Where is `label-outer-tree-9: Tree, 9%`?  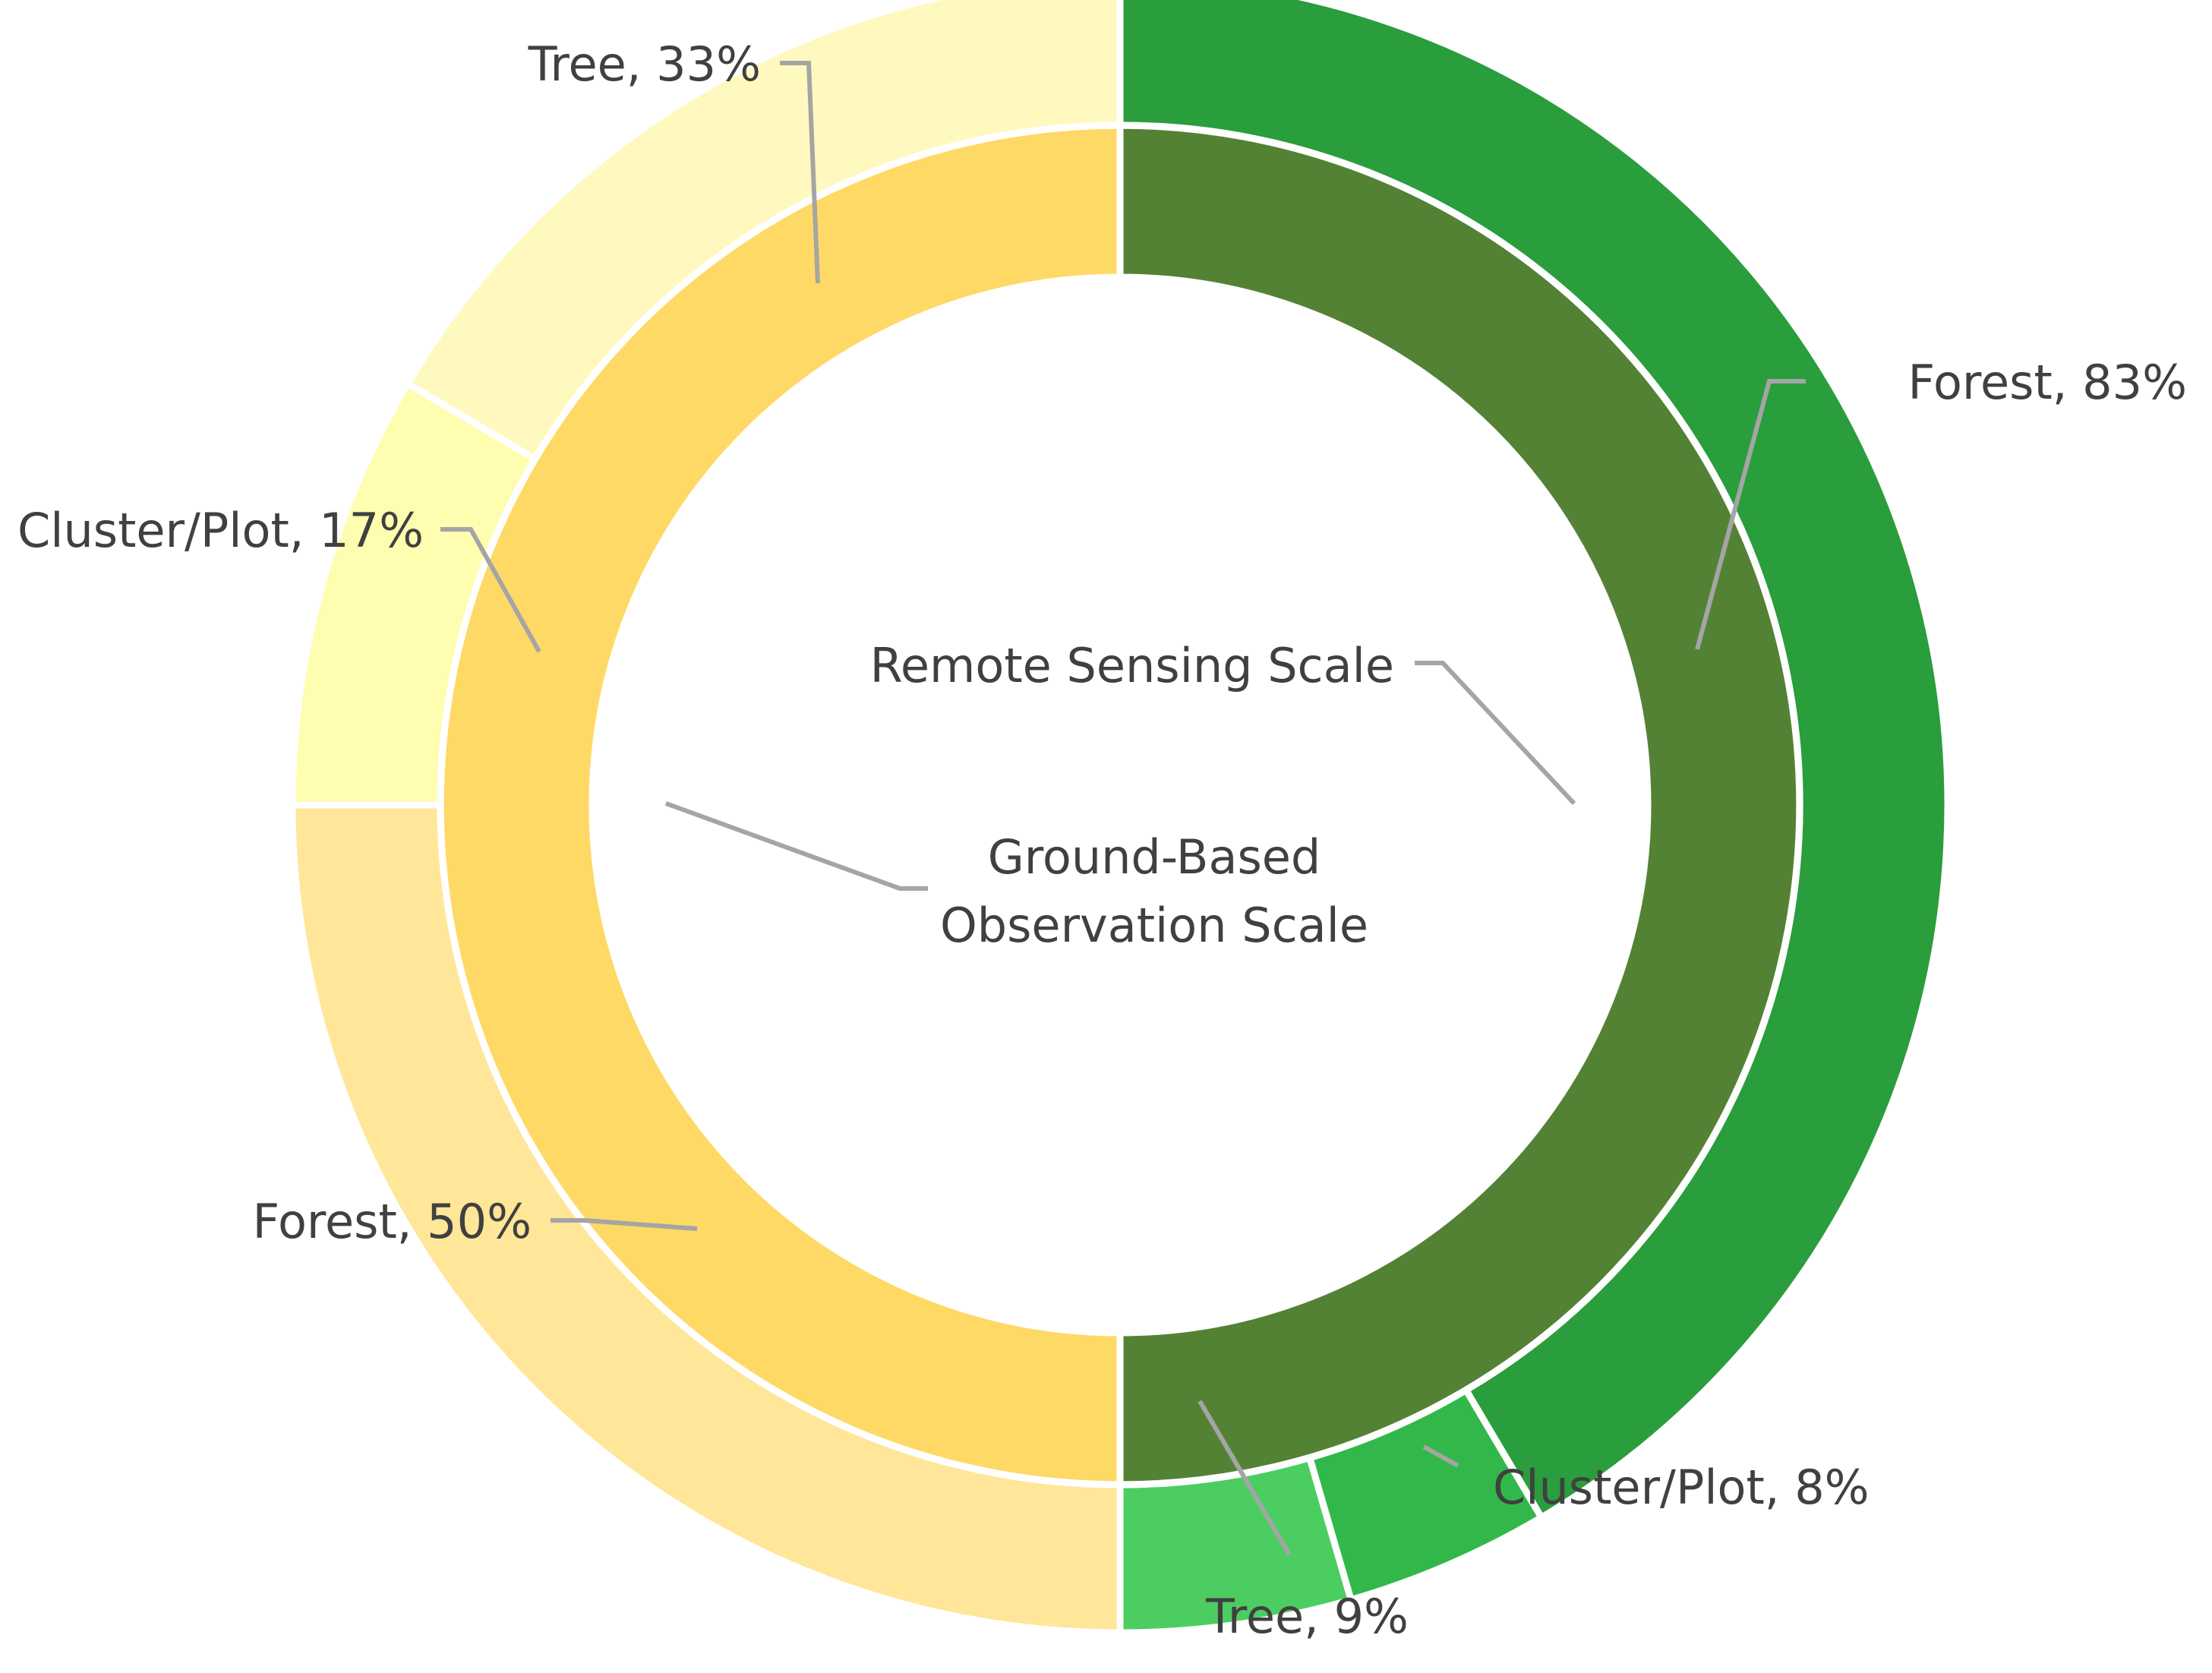
label-outer-tree-9: Tree, 9% is located at coordinates (1307, 1616).